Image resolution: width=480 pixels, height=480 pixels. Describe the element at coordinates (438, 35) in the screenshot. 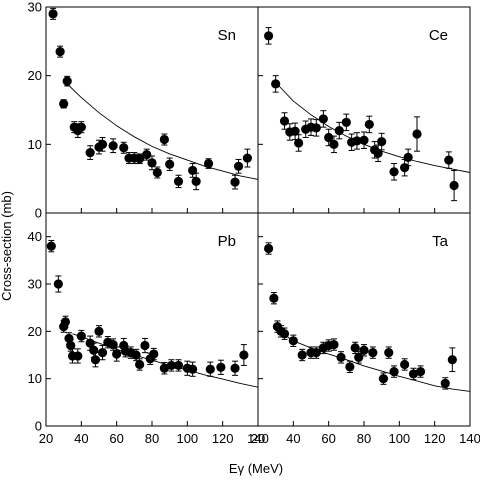

I see `panel-label-ce: Ce` at that location.